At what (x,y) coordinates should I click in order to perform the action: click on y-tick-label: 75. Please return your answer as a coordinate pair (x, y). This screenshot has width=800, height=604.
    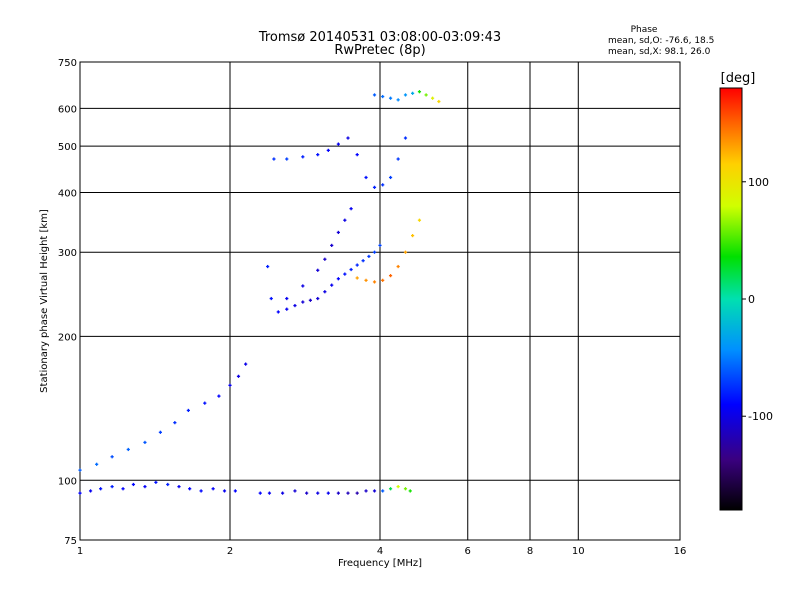
    Looking at the image, I should click on (70, 541).